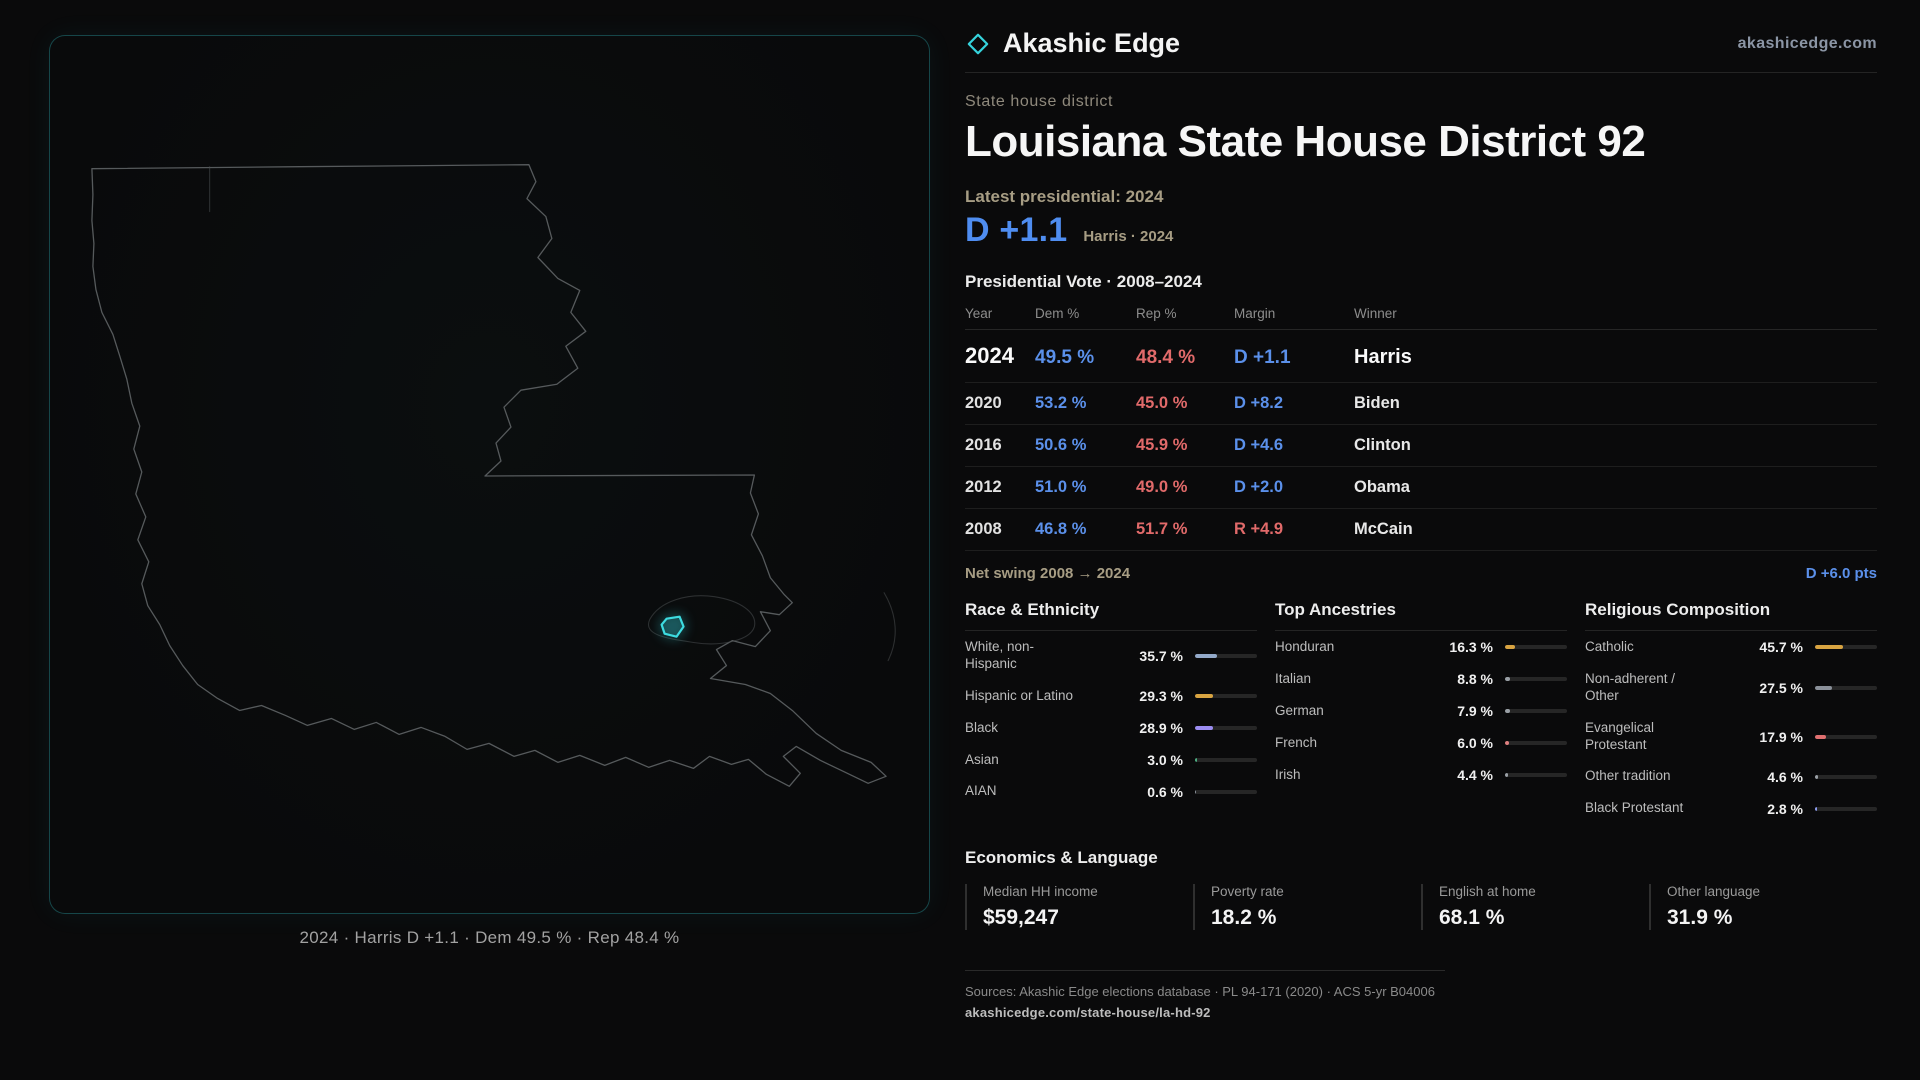  Describe the element at coordinates (1288, 774) in the screenshot. I see `demo-label: Irish` at that location.